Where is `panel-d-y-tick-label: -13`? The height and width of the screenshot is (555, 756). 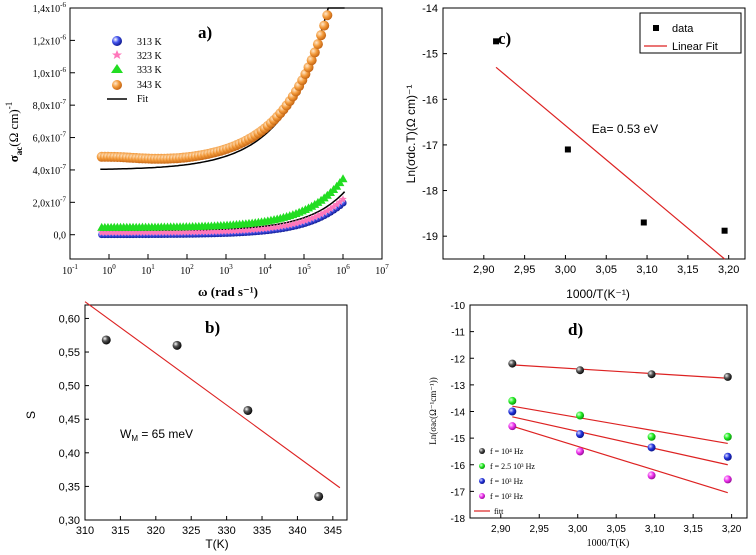 panel-d-y-tick-label: -13 is located at coordinates (458, 386).